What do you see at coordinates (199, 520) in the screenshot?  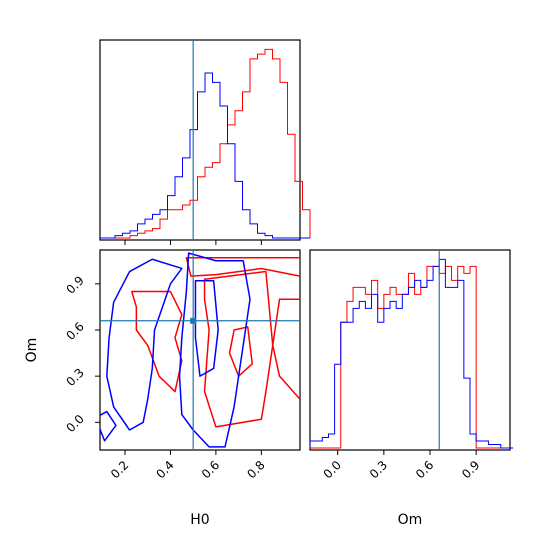 I see `x-axis-label-h0: H0` at bounding box center [199, 520].